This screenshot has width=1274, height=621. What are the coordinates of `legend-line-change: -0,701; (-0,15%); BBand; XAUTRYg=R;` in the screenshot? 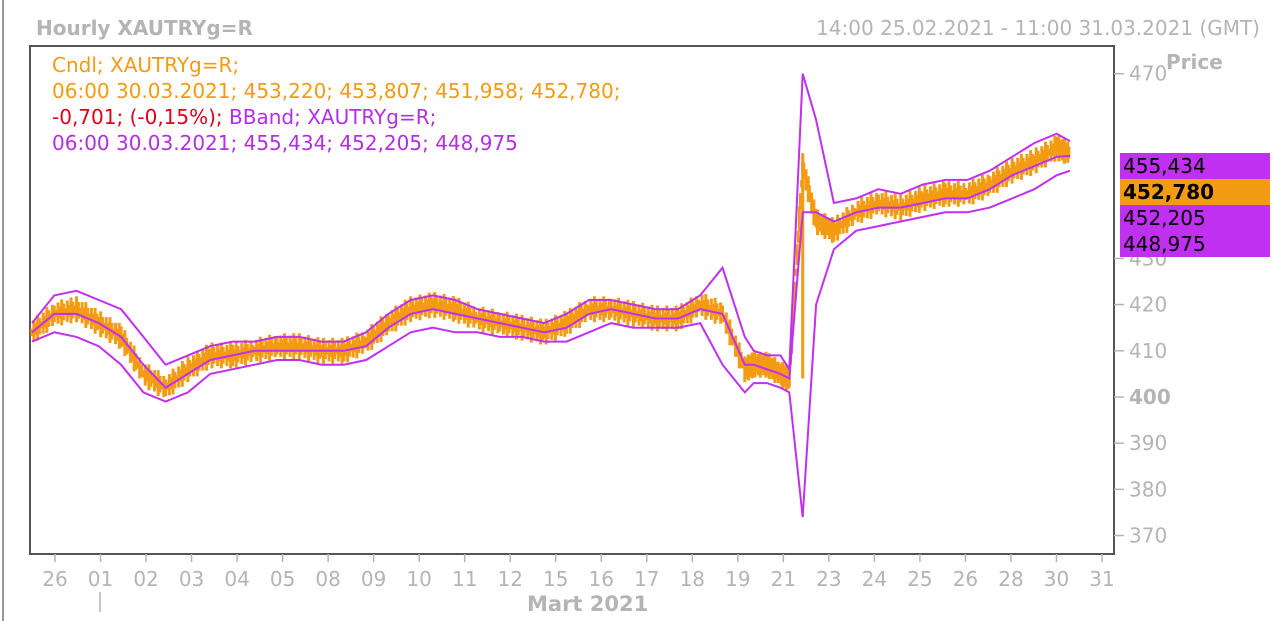 It's located at (336, 117).